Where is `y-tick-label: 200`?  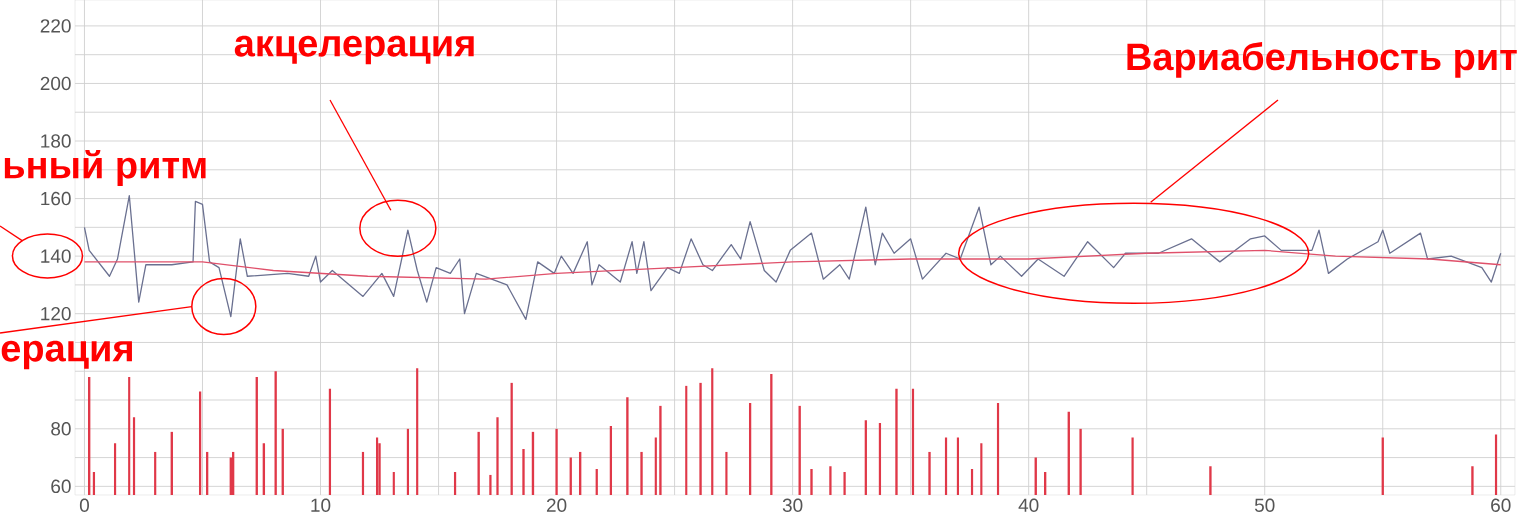
y-tick-label: 200 is located at coordinates (55, 83).